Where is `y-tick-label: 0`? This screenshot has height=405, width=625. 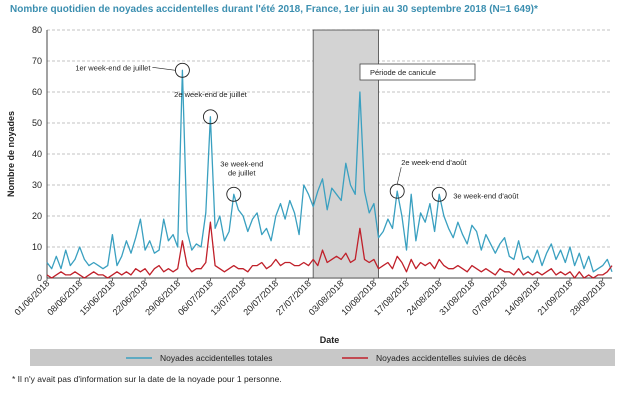 y-tick-label: 0 is located at coordinates (39, 278).